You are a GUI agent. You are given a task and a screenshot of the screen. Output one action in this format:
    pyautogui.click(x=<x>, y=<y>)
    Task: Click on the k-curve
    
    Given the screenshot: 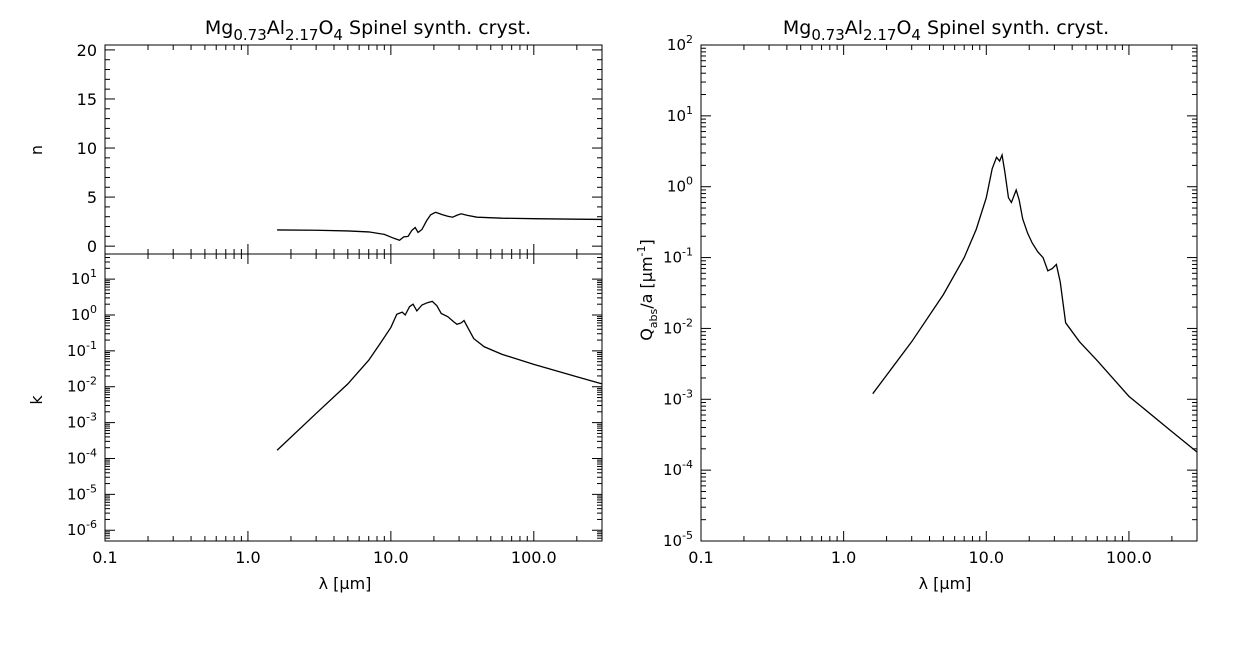 What is the action you would take?
    pyautogui.click(x=439, y=375)
    